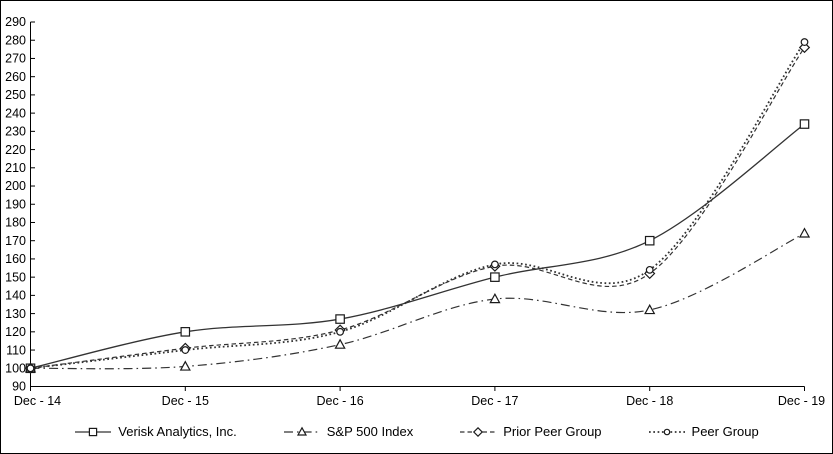  What do you see at coordinates (177, 431) in the screenshot?
I see `legend-label-verisk-analytics-inc: Verisk Analytics, Inc.` at bounding box center [177, 431].